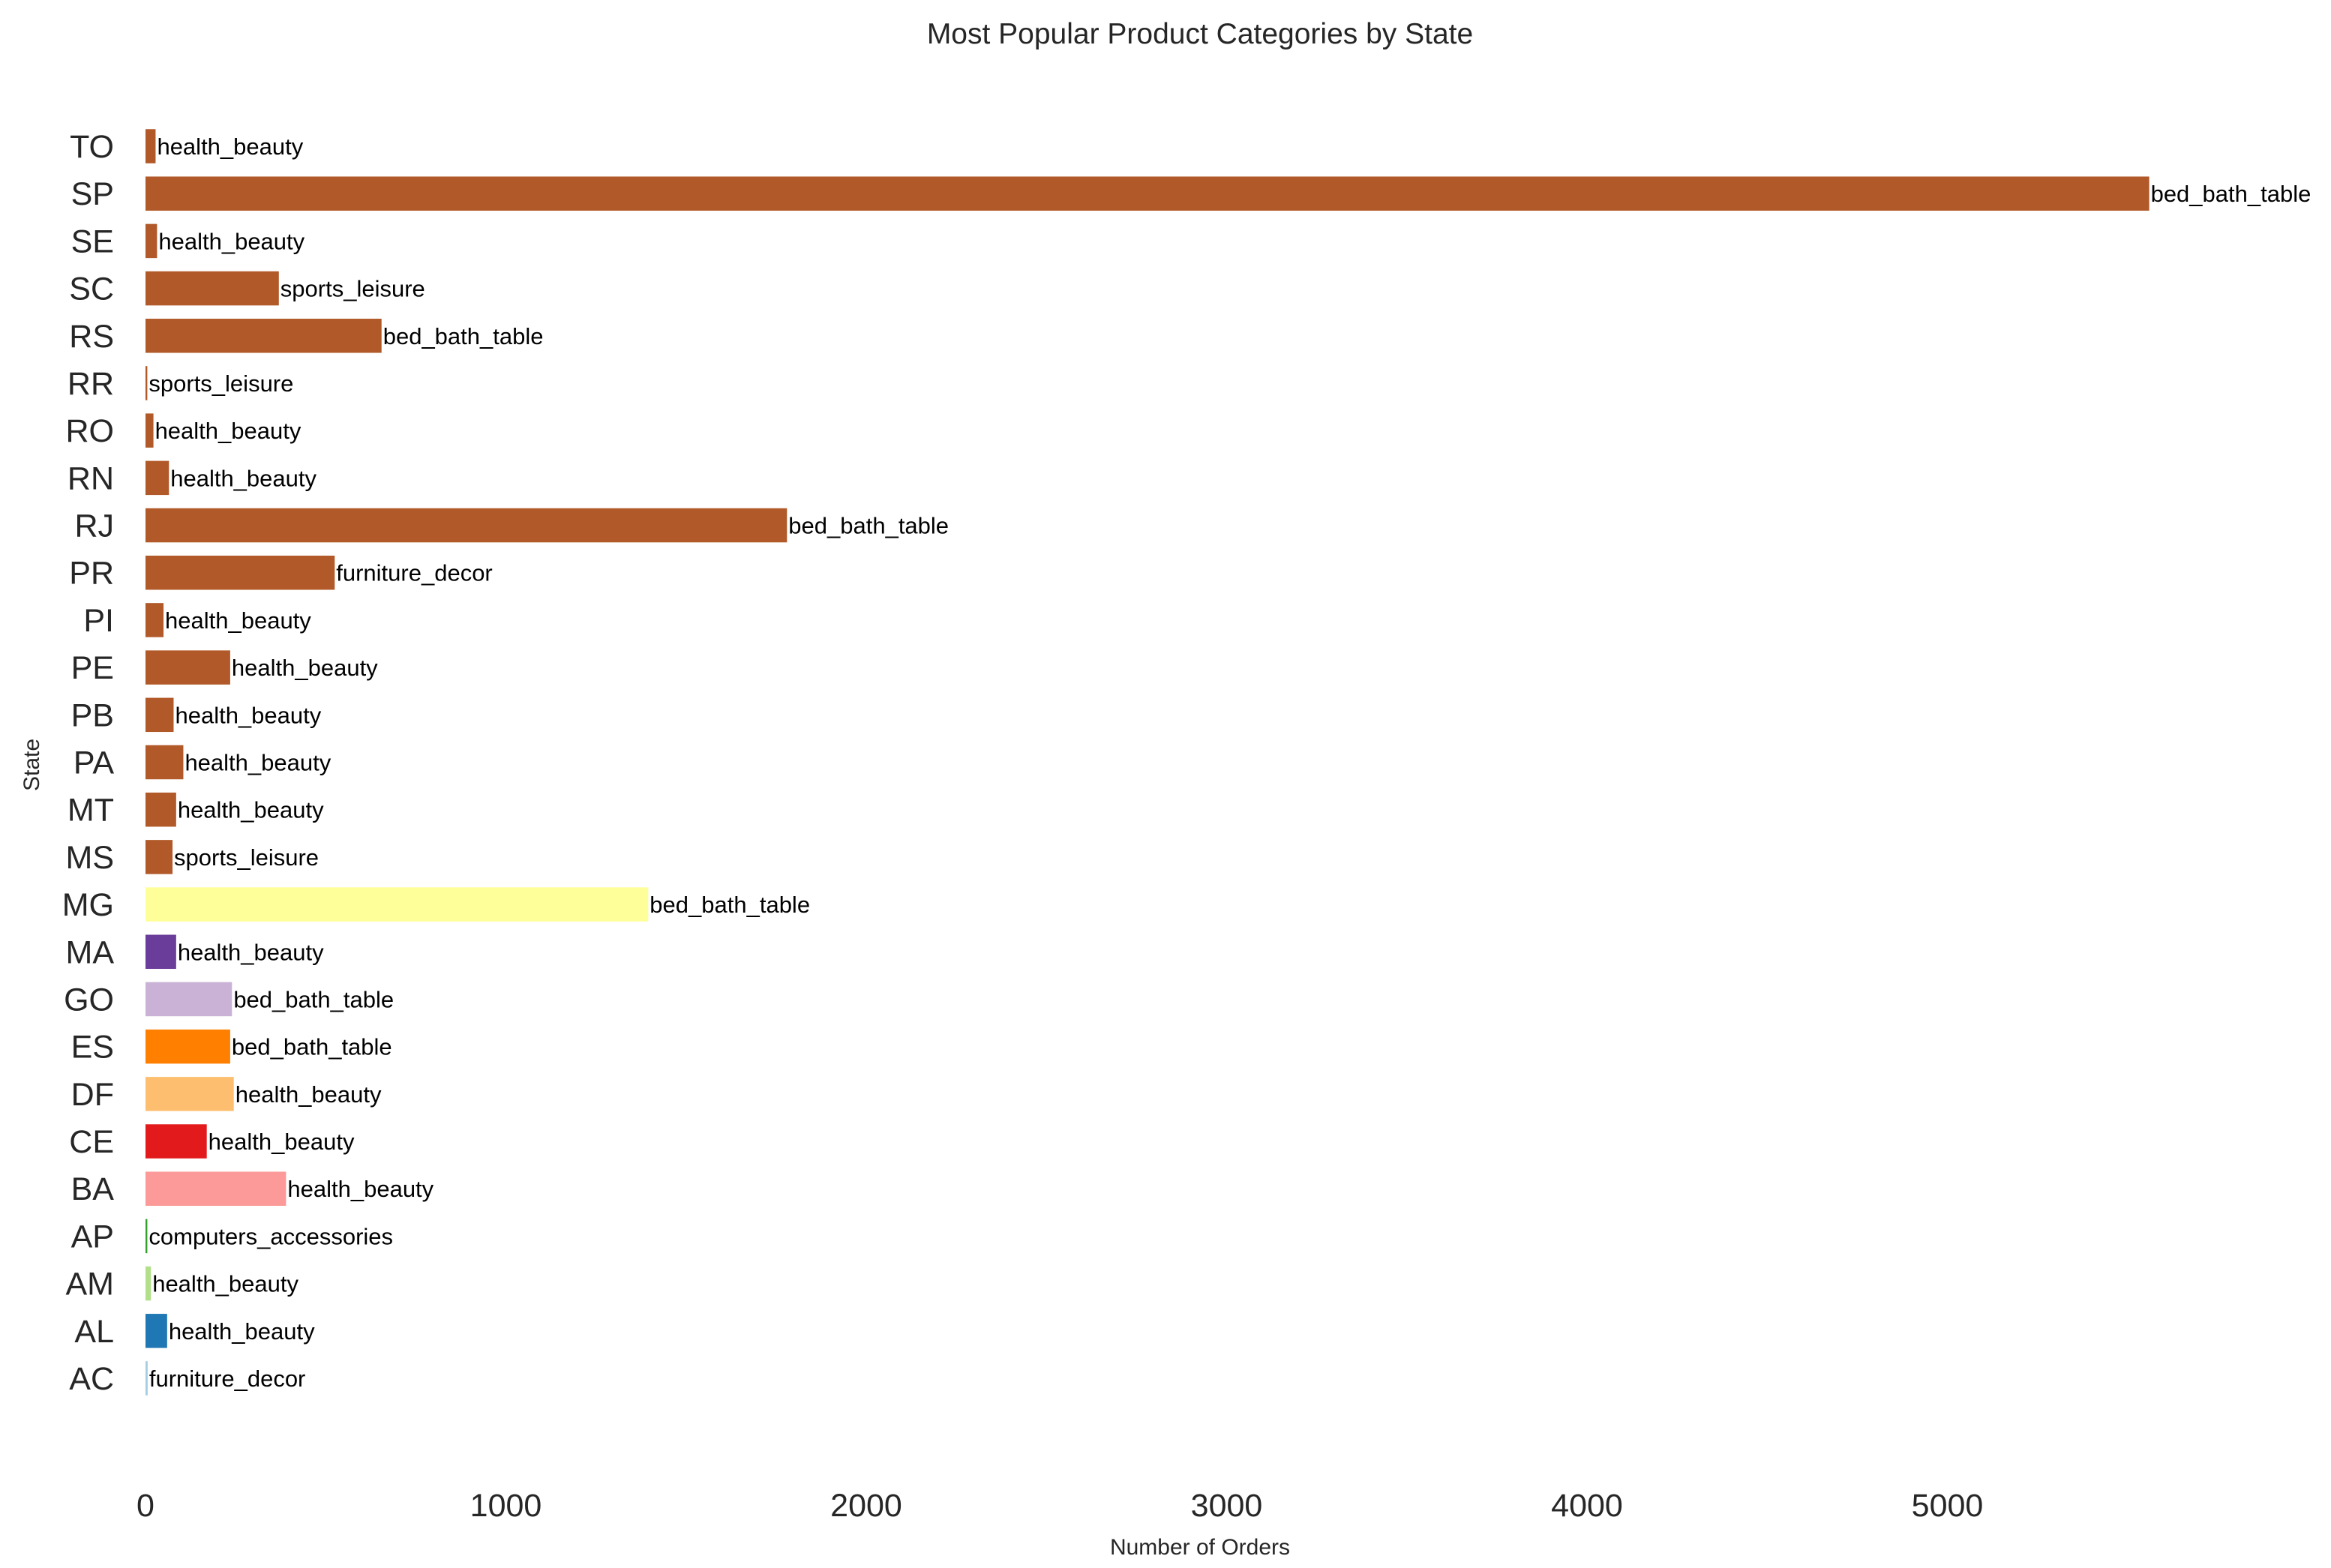 Image resolution: width=2331 pixels, height=1568 pixels. I want to click on y-tick-label-ac: AC, so click(91, 1379).